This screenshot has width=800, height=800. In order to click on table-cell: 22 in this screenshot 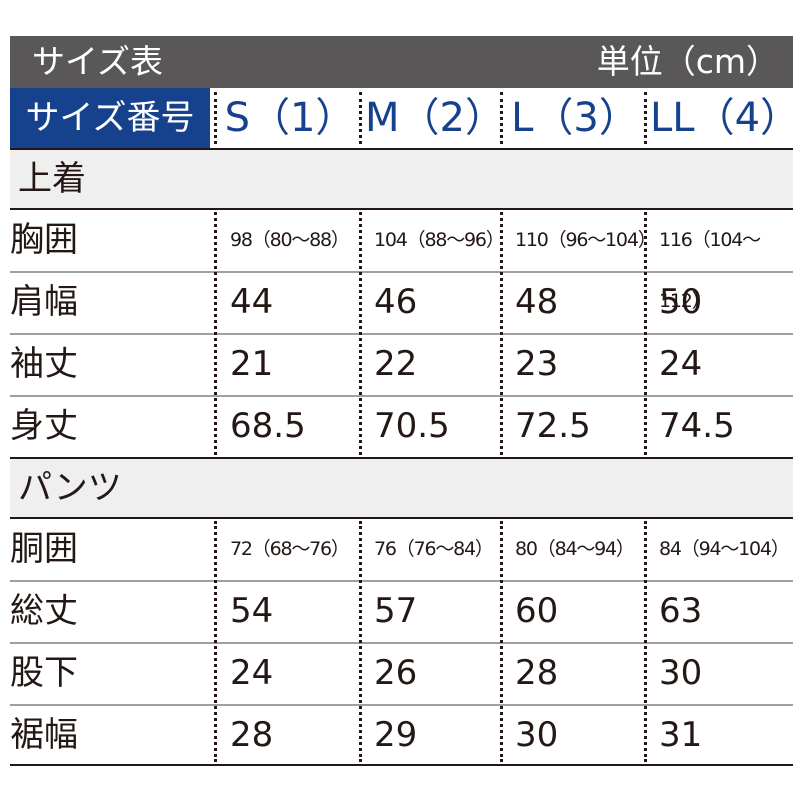, I will do `click(396, 364)`.